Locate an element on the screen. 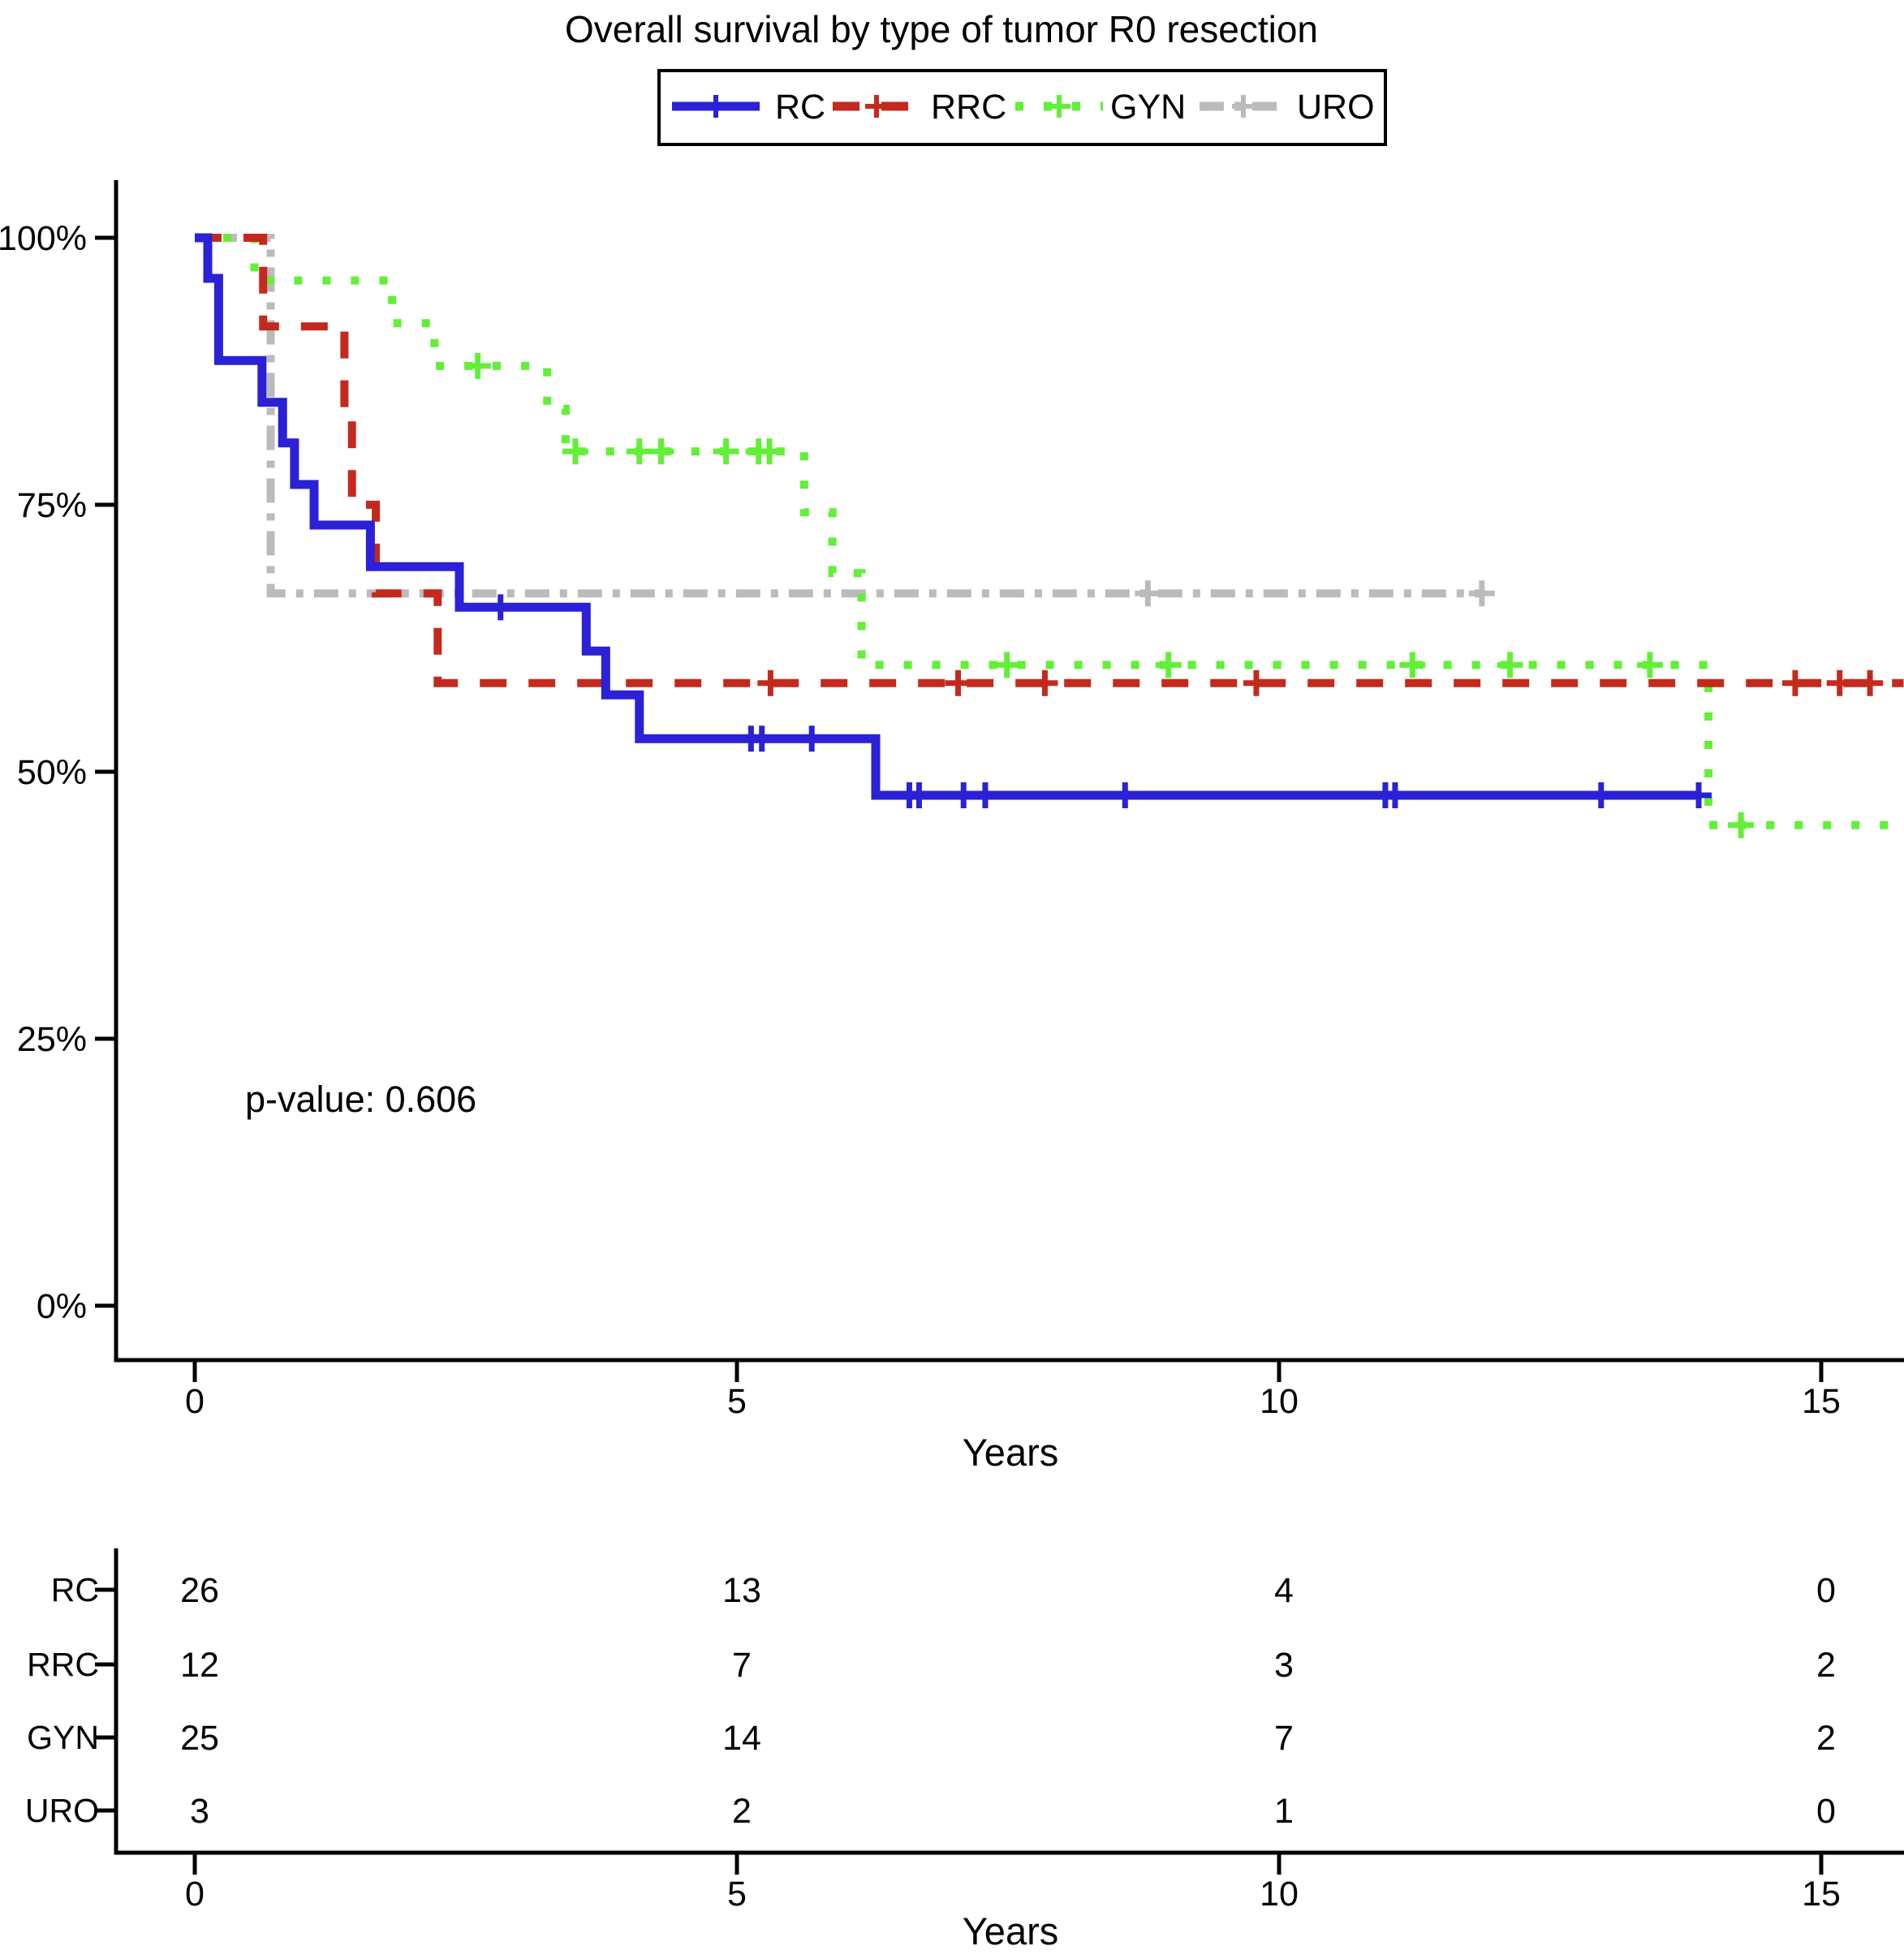 This screenshot has width=1904, height=1959. risk-table-x-axis-title: Years is located at coordinates (1010, 1931).